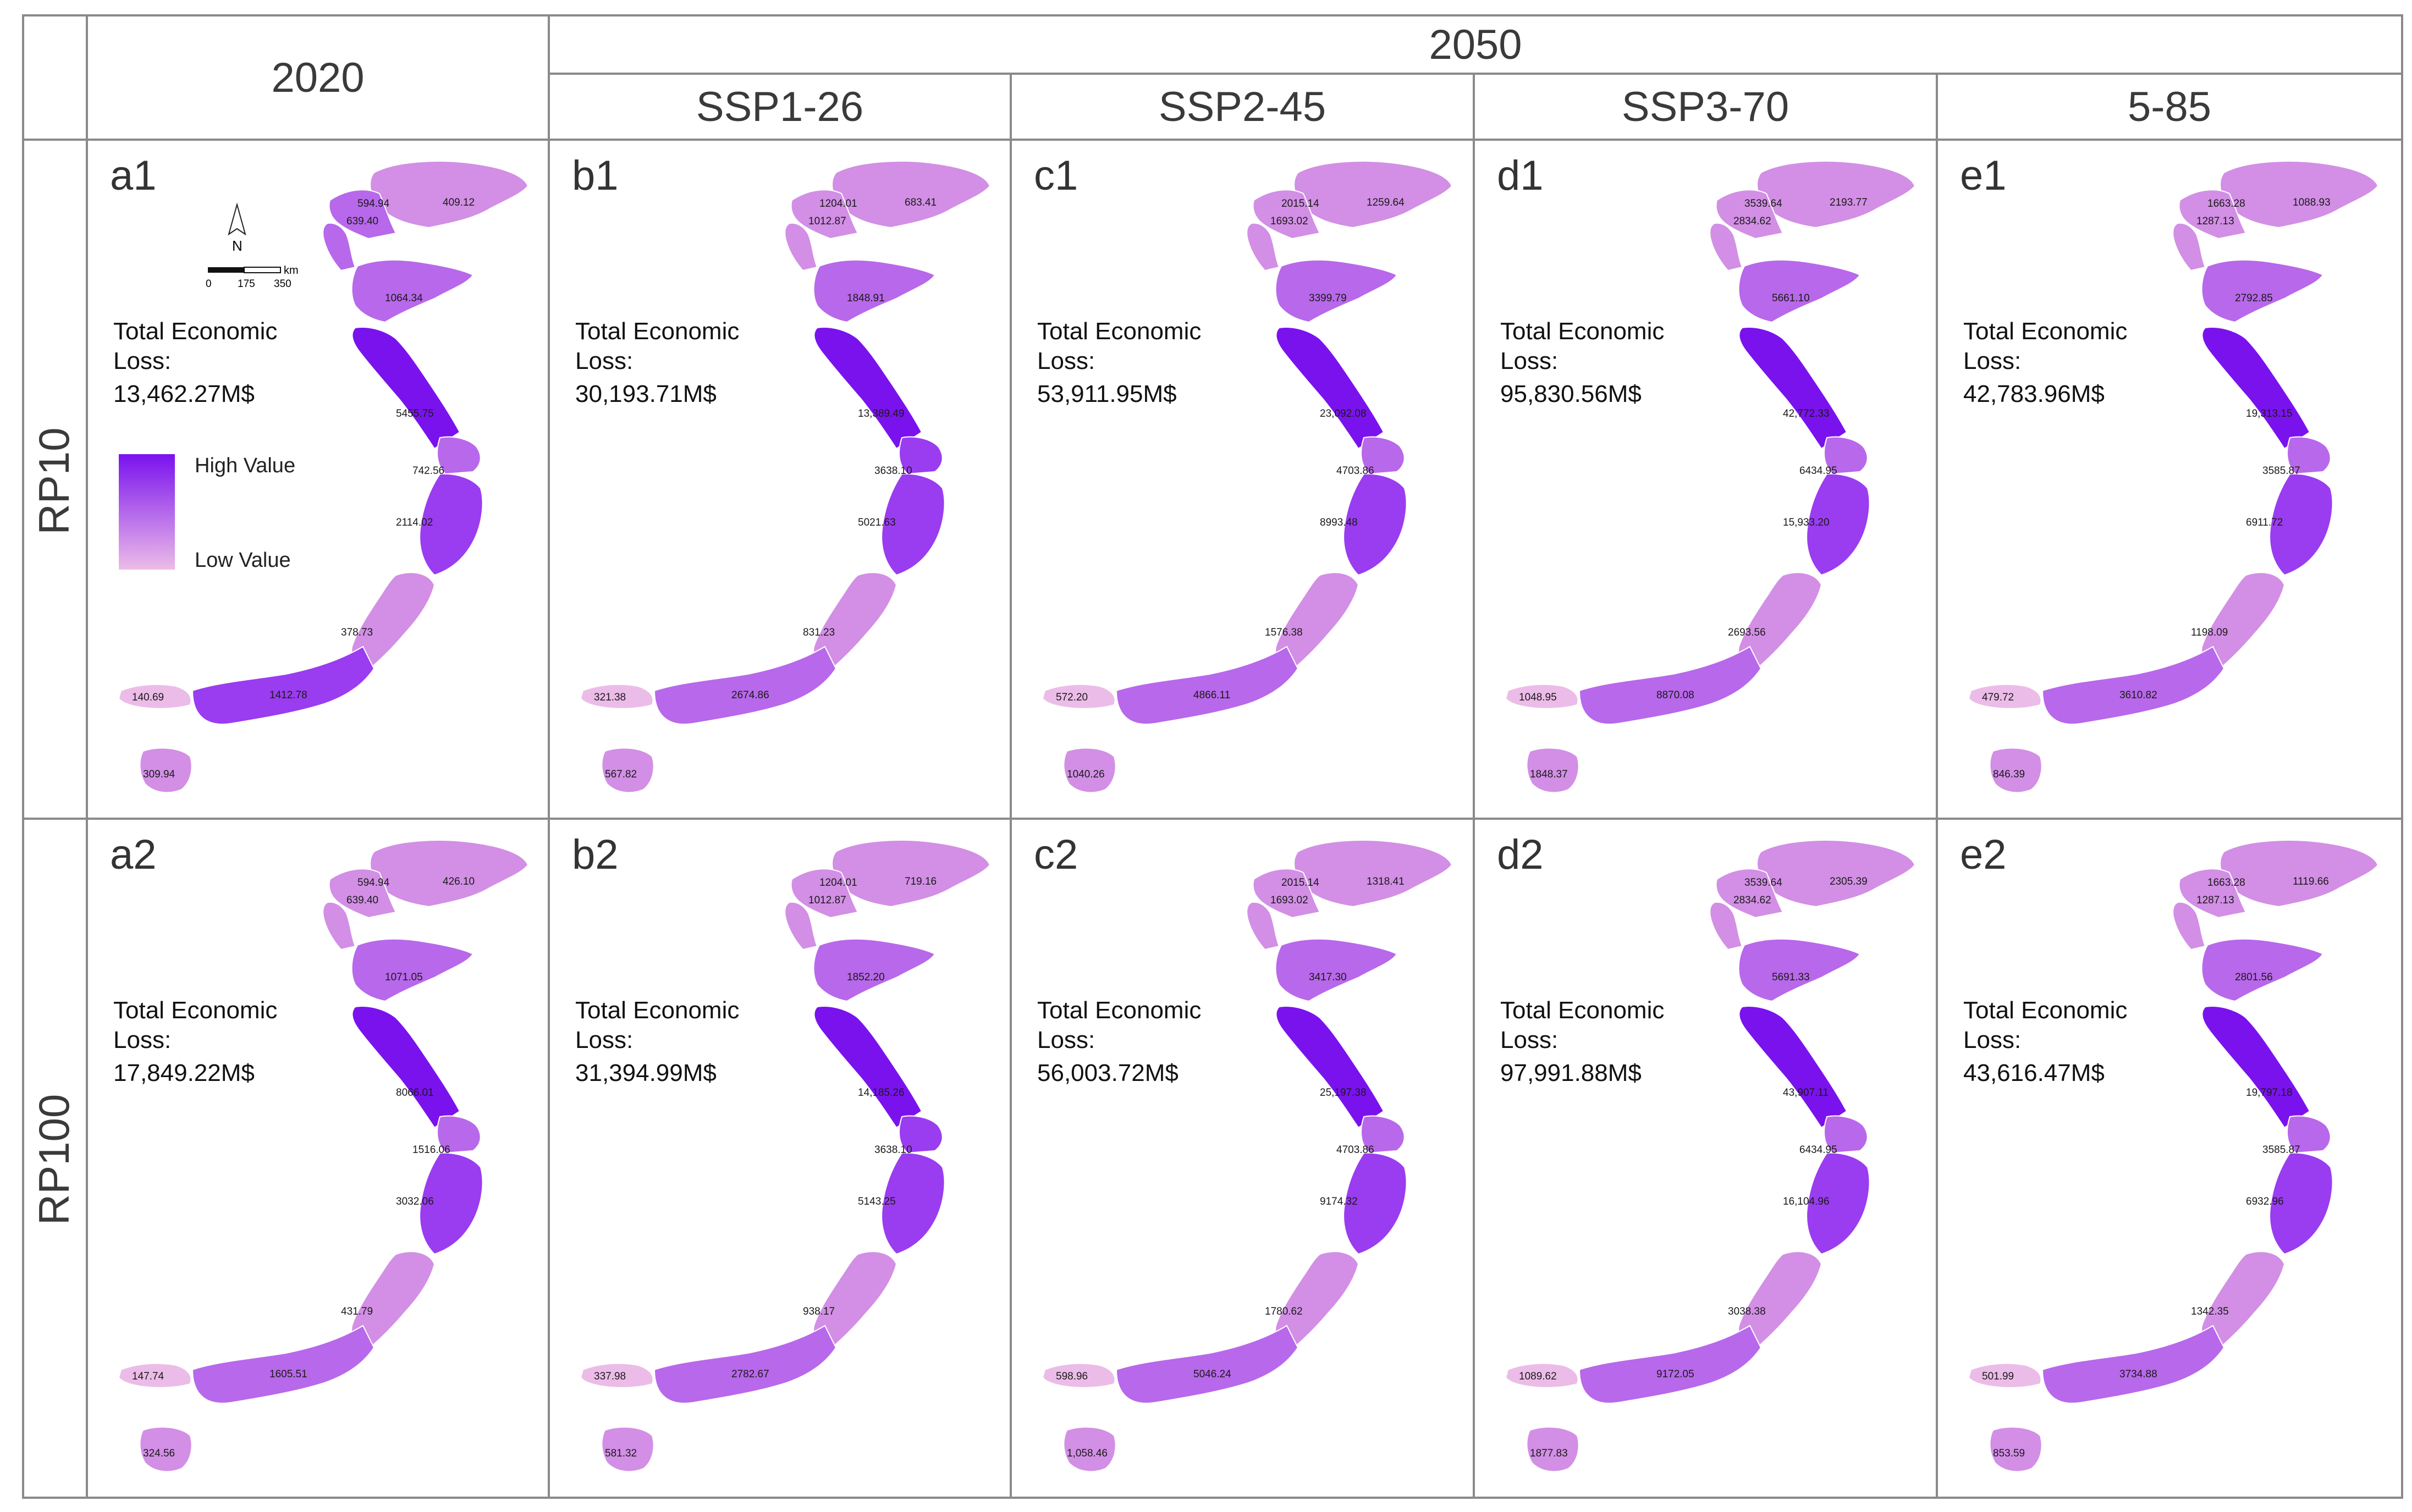  Describe the element at coordinates (1549, 775) in the screenshot. I see `region-value-hainan: 1848.37` at that location.